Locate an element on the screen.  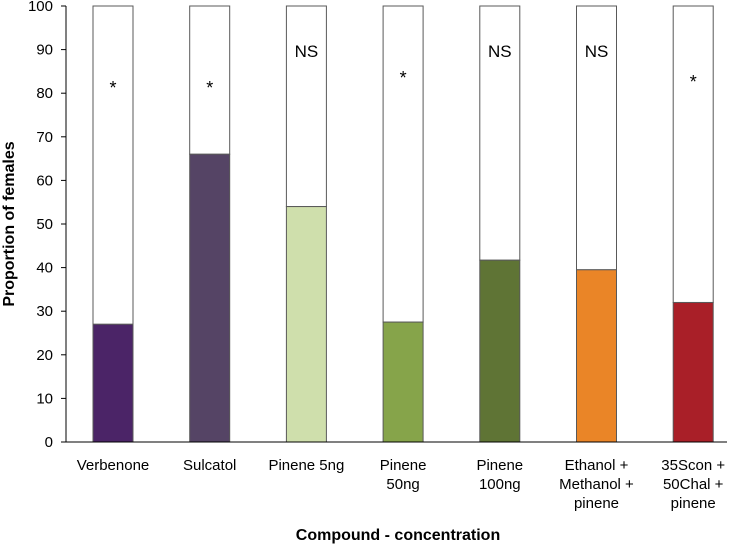
x-axis-title: Compound - concentration is located at coordinates (398, 535).